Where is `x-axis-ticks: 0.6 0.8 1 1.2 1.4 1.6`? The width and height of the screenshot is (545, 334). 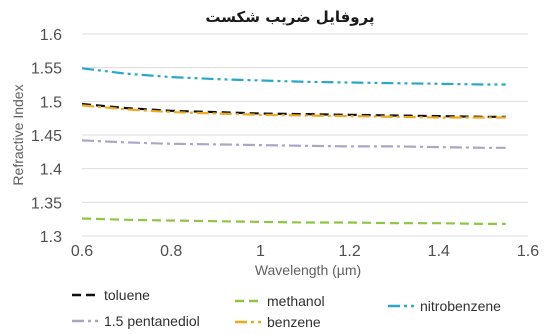
x-axis-ticks: 0.6 0.8 1 1.2 1.4 1.6 is located at coordinates (305, 251).